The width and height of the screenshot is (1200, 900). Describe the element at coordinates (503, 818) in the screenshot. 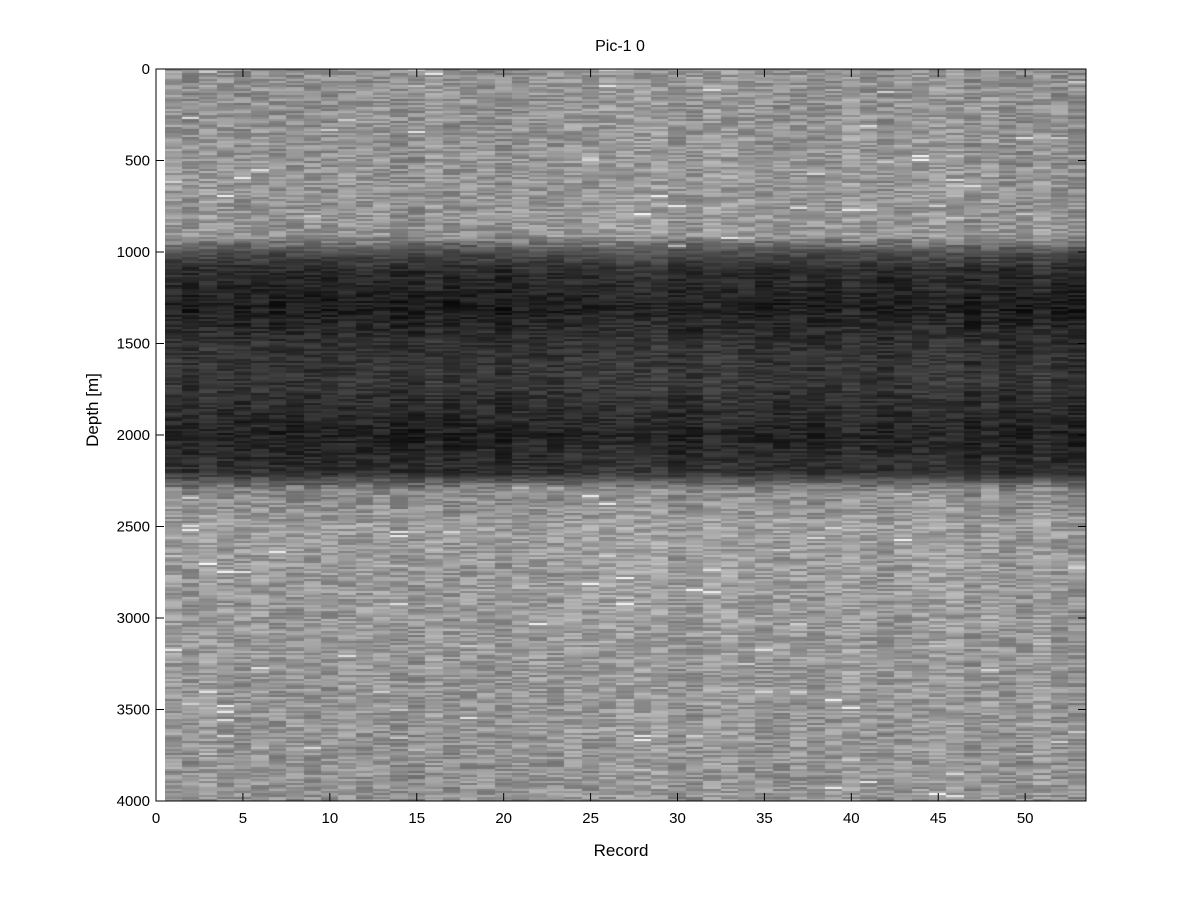

I see `x-tick-label: 20` at that location.